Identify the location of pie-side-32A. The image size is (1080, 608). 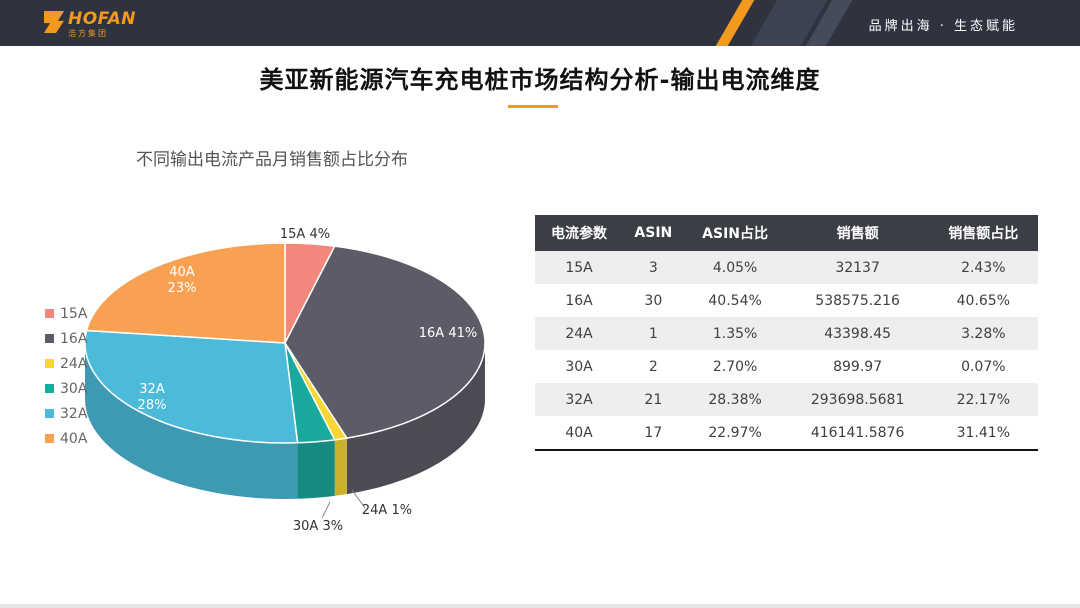
(191, 421).